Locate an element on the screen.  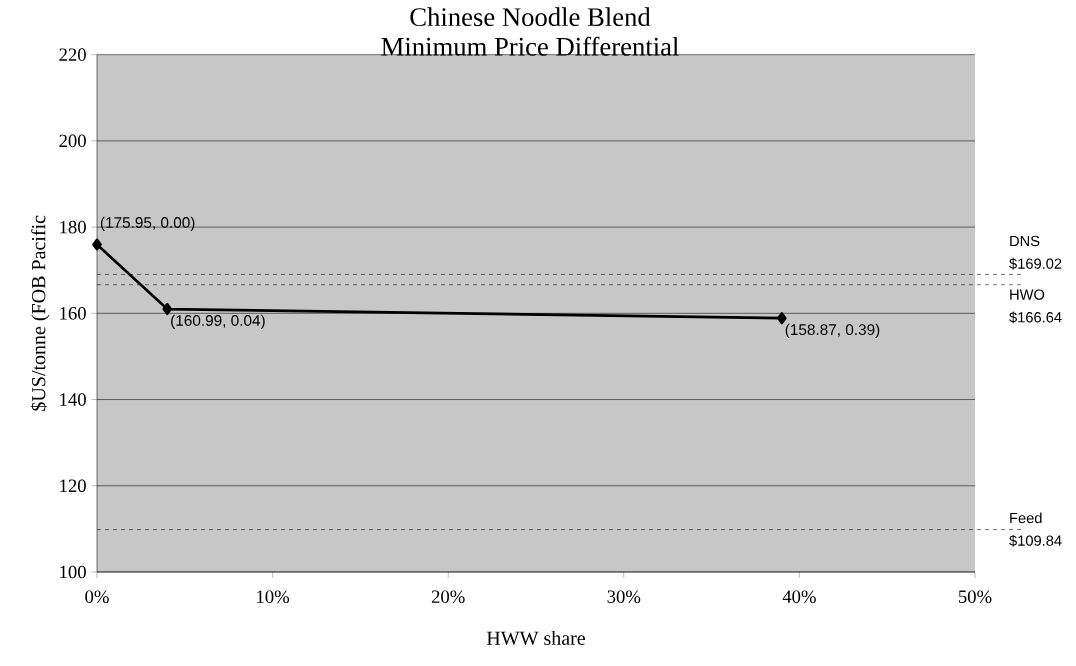
y-tick-label: 140 is located at coordinates (73, 399).